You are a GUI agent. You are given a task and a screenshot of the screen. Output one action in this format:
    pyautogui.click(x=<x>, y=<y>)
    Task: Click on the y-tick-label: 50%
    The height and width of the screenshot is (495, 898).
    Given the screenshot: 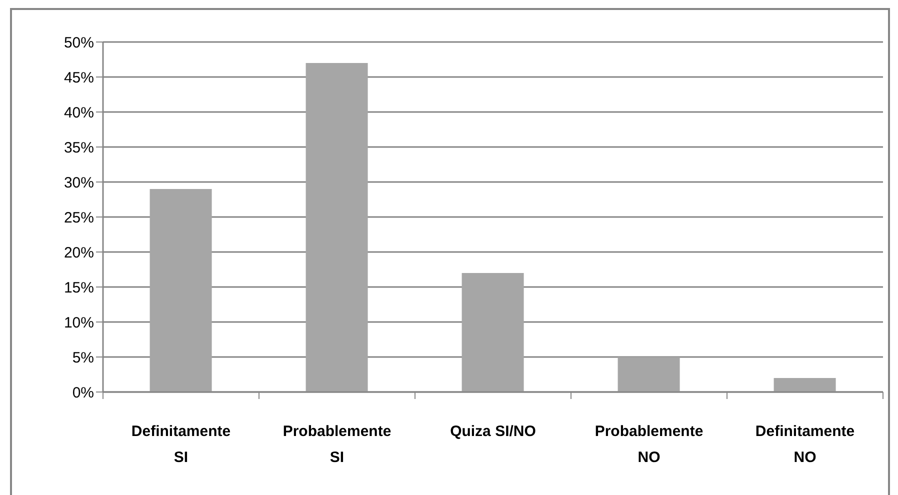 What is the action you would take?
    pyautogui.click(x=79, y=43)
    